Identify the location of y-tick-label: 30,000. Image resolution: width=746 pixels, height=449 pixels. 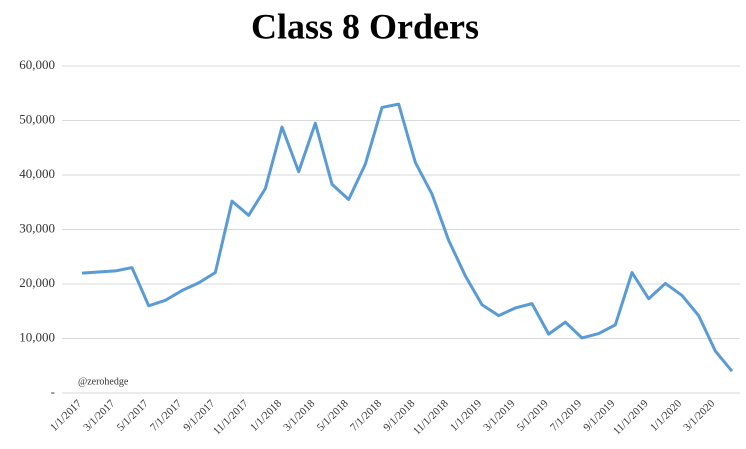
(37, 227).